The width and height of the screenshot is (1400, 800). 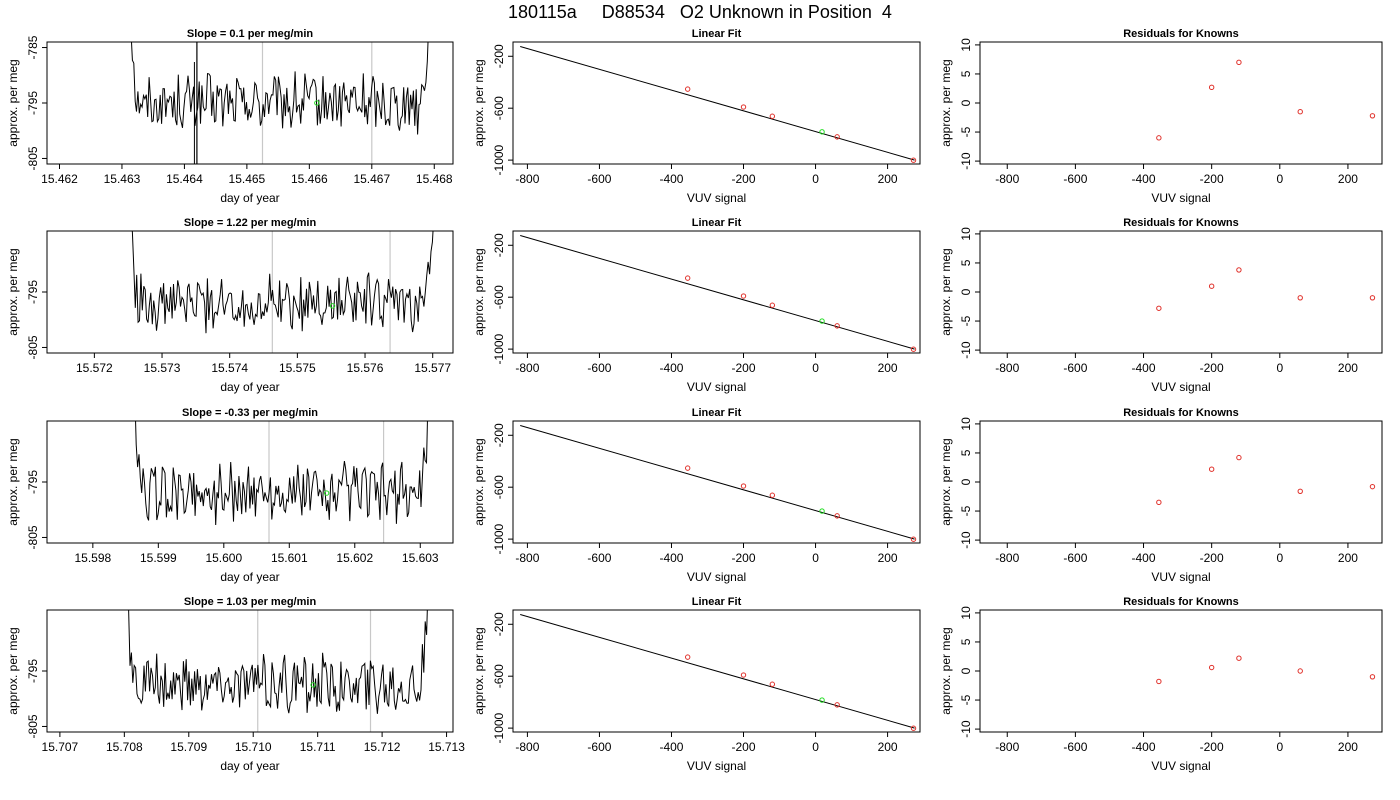 What do you see at coordinates (184, 179) in the screenshot?
I see `timeseries-xtick-label: 15.464` at bounding box center [184, 179].